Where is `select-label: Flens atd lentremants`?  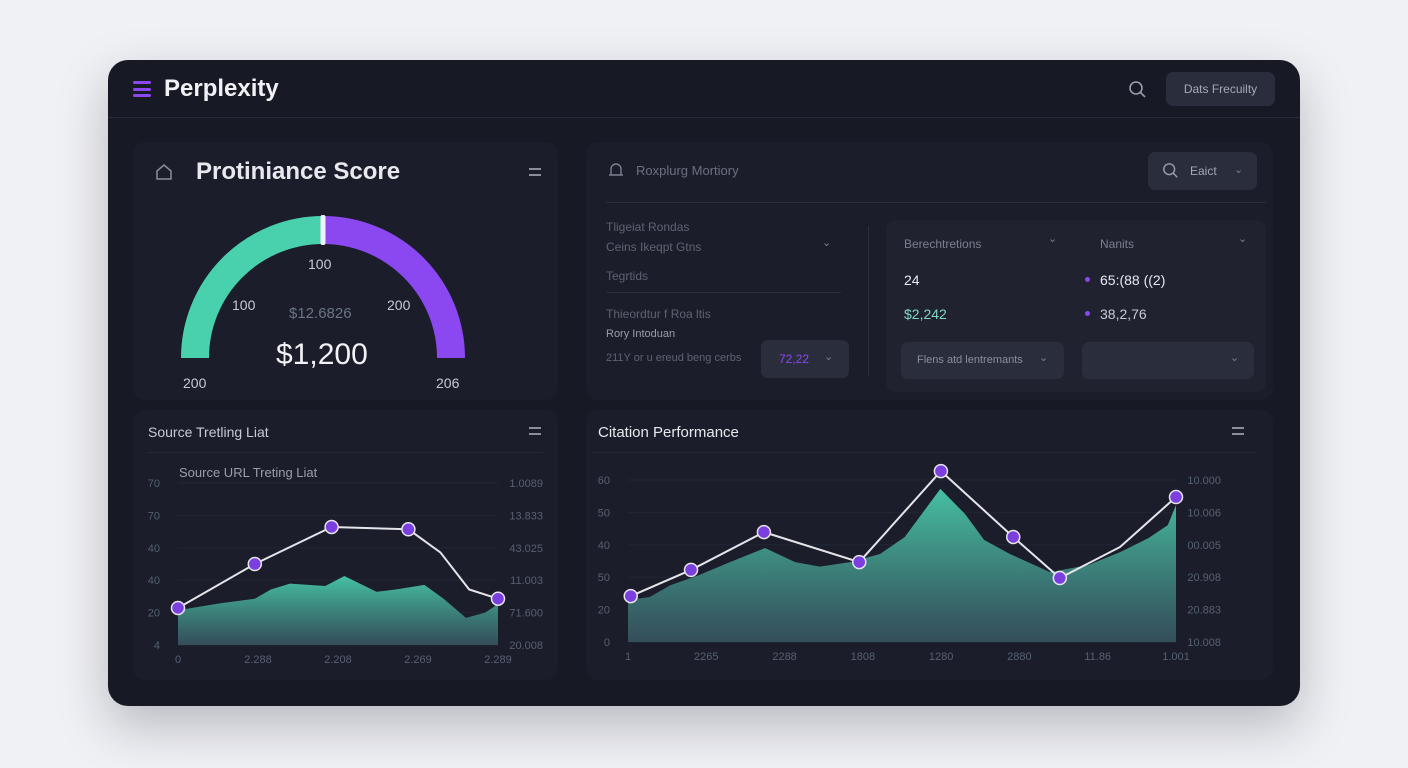
select-label: Flens atd lentremants is located at coordinates (970, 360).